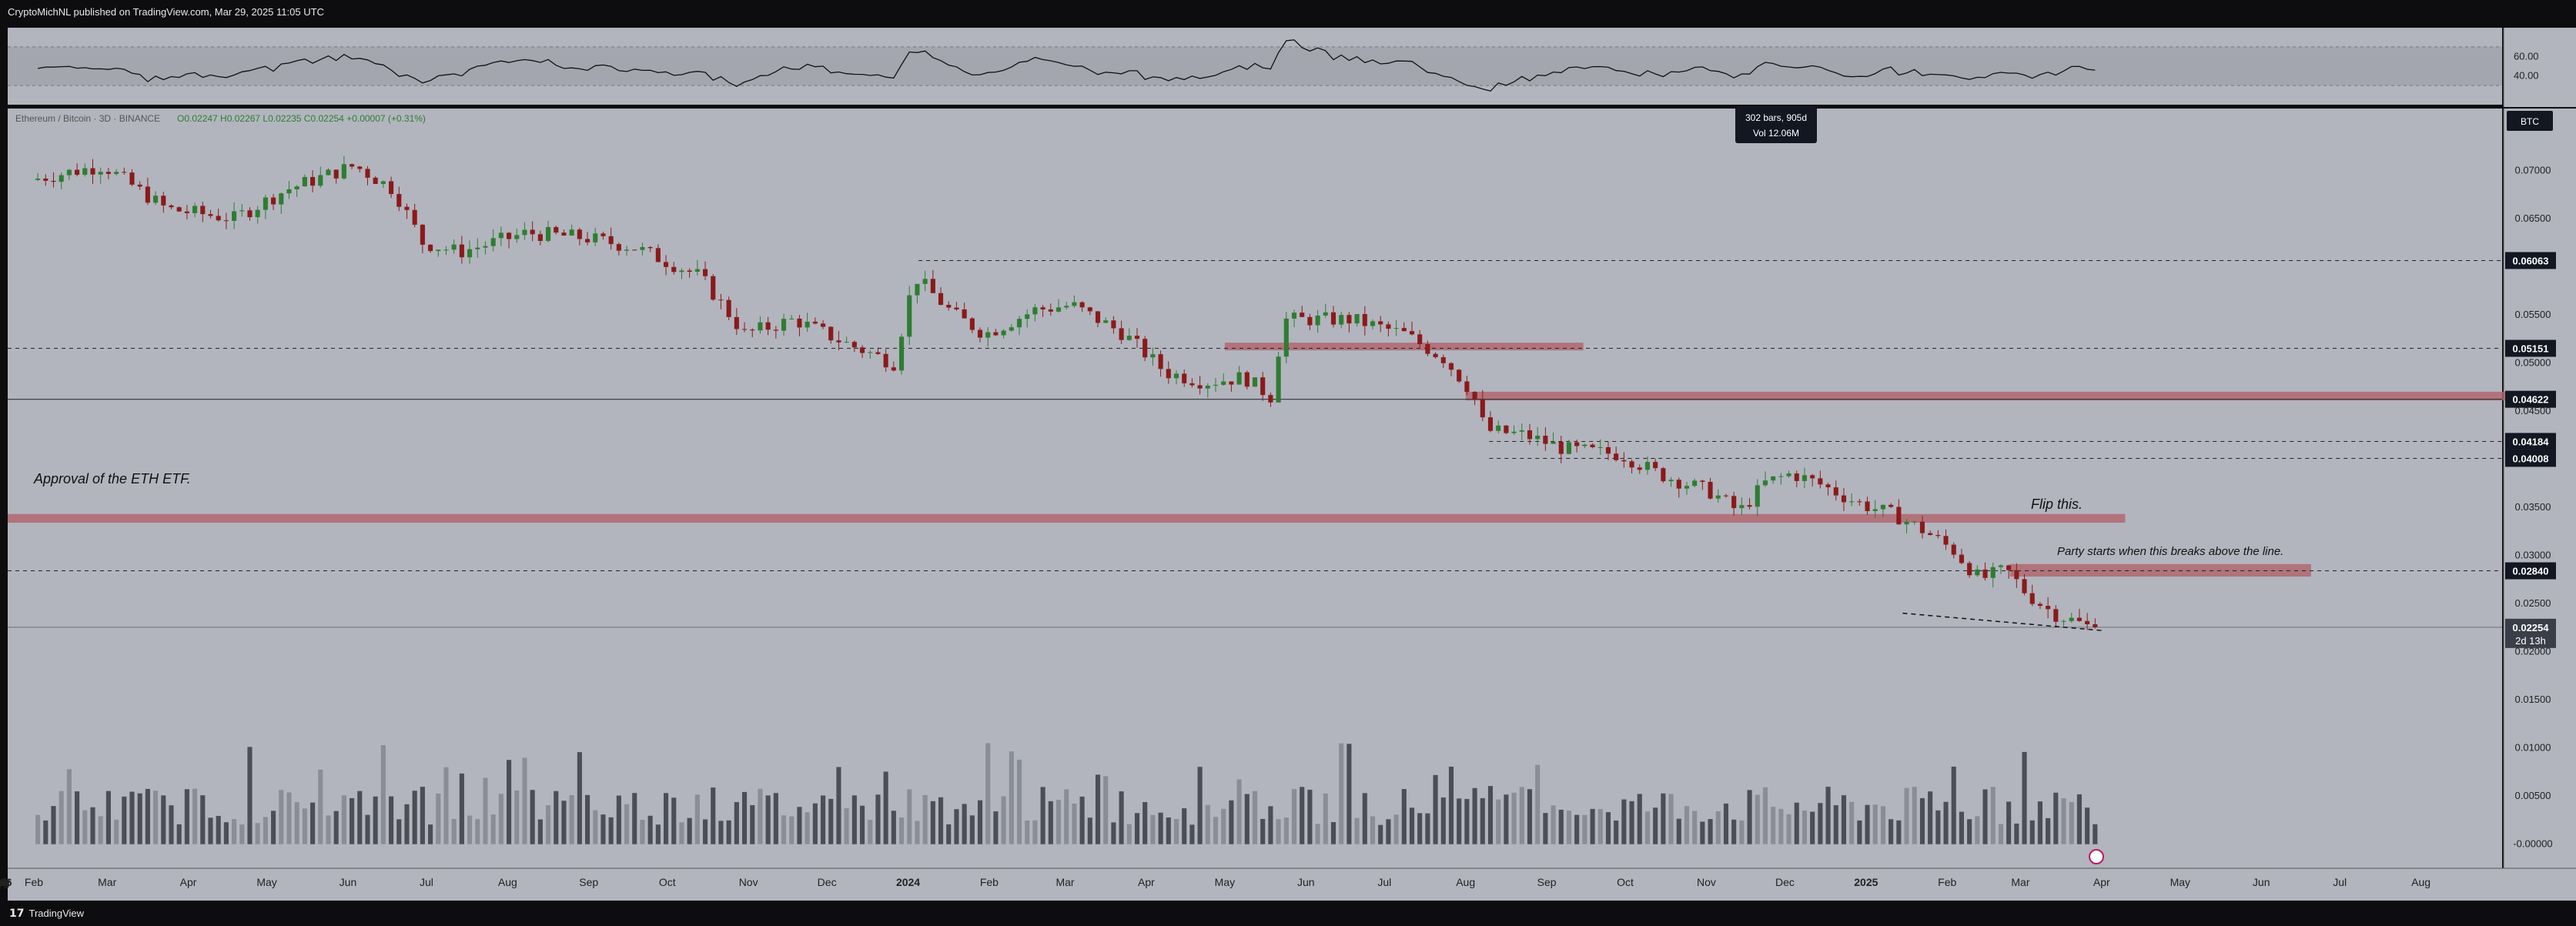 The image size is (2576, 926). What do you see at coordinates (2531, 400) in the screenshot?
I see `price-level-label: 0.04622` at bounding box center [2531, 400].